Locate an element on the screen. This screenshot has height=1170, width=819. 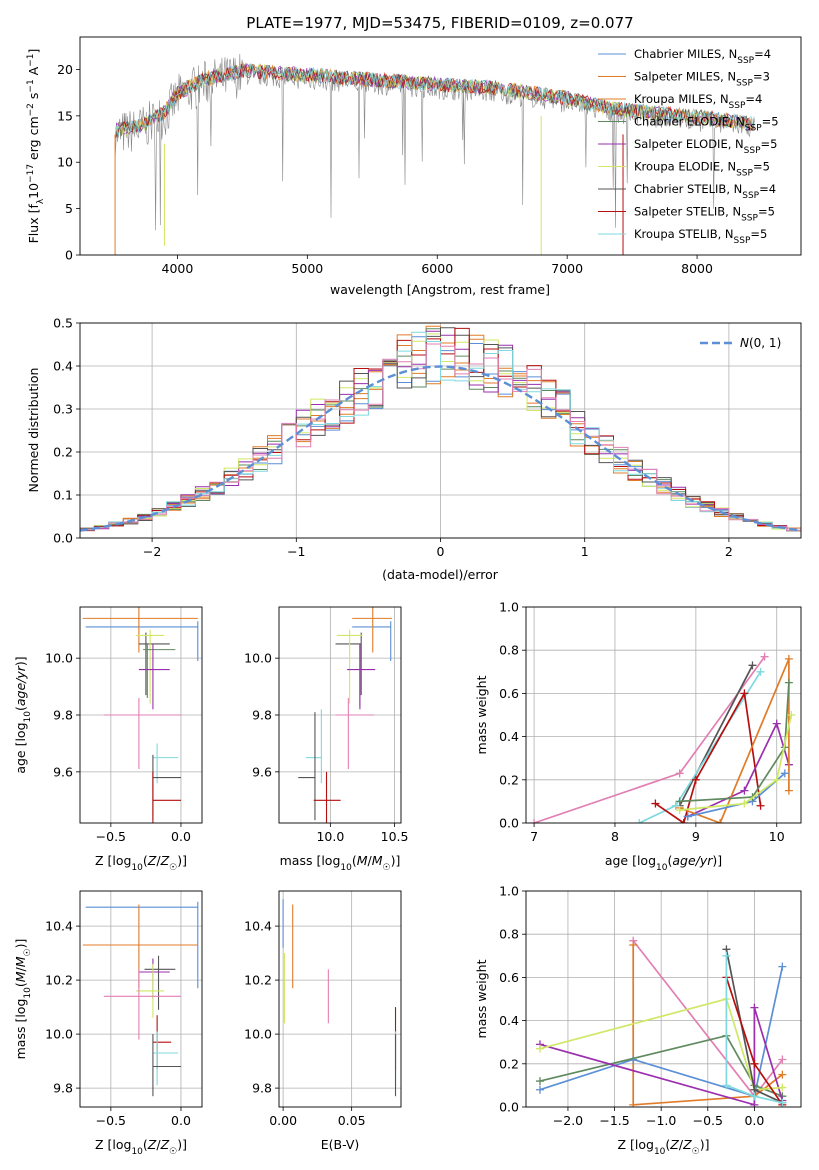
x-tick-label: 0.05 is located at coordinates (352, 1120).